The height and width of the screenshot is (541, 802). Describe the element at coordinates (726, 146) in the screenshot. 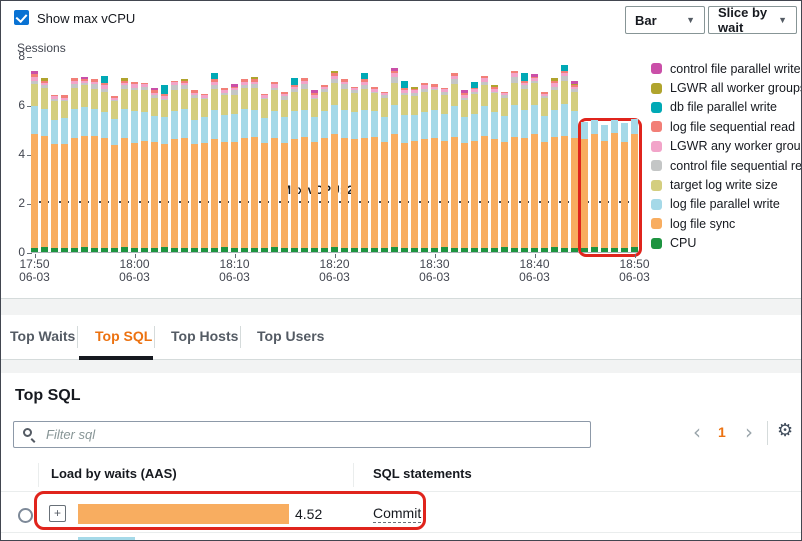

I see `legend-item: LGWR any worker group` at that location.